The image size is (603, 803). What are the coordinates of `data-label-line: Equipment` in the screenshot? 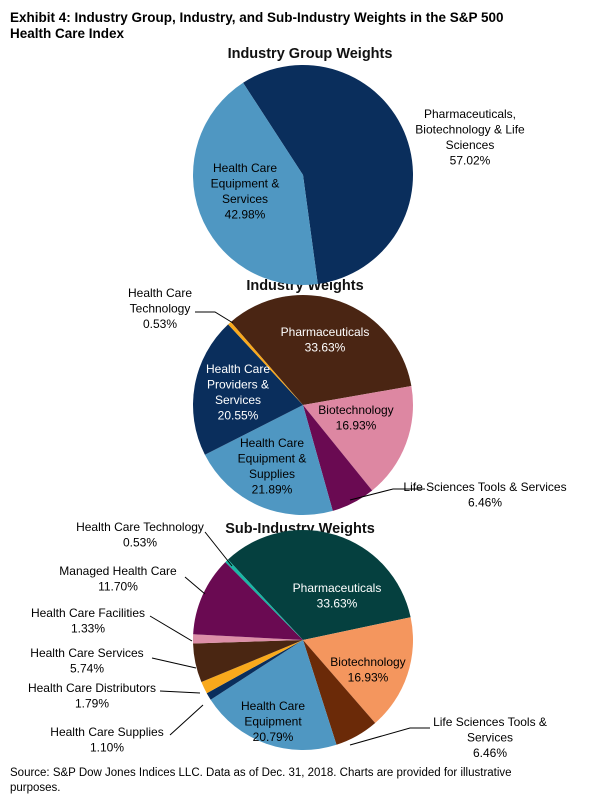 It's located at (273, 722).